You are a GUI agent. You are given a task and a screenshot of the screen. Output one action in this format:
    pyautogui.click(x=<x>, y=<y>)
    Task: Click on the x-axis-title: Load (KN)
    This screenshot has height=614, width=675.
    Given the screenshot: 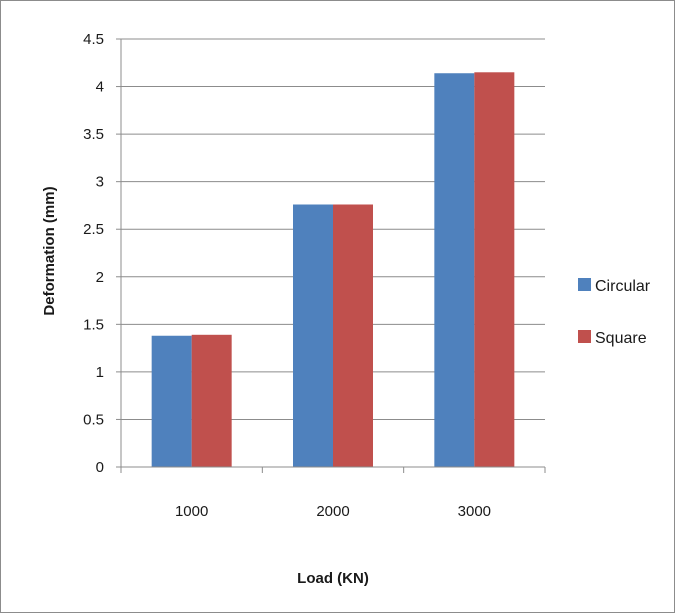 What is the action you would take?
    pyautogui.click(x=333, y=578)
    